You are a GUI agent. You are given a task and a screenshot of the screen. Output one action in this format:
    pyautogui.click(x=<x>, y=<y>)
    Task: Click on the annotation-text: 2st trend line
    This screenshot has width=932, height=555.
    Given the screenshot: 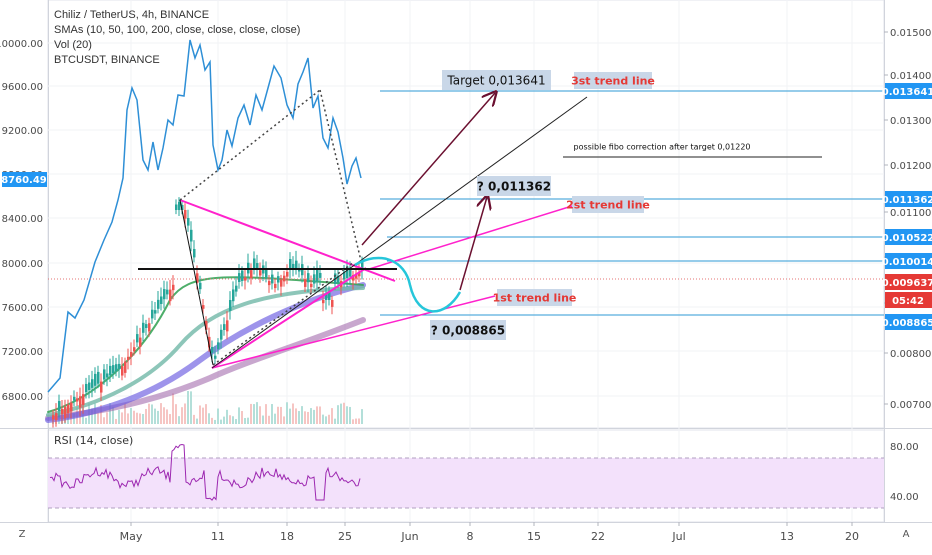 What is the action you would take?
    pyautogui.click(x=608, y=204)
    